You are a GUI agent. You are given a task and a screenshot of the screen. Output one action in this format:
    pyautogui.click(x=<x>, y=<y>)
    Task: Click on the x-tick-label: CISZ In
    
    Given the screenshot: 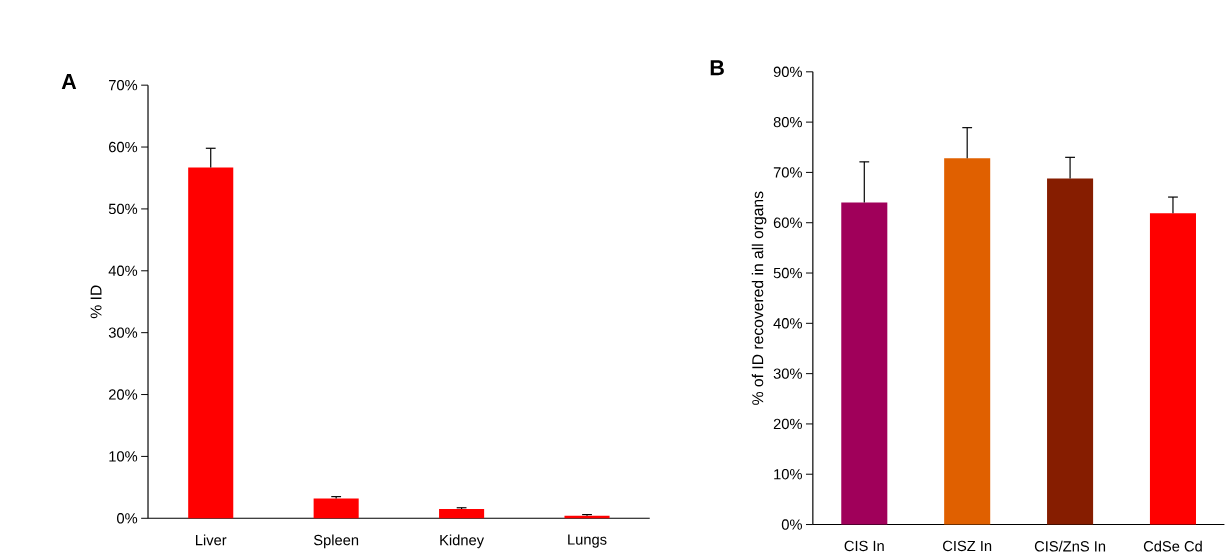 What is the action you would take?
    pyautogui.click(x=967, y=546)
    